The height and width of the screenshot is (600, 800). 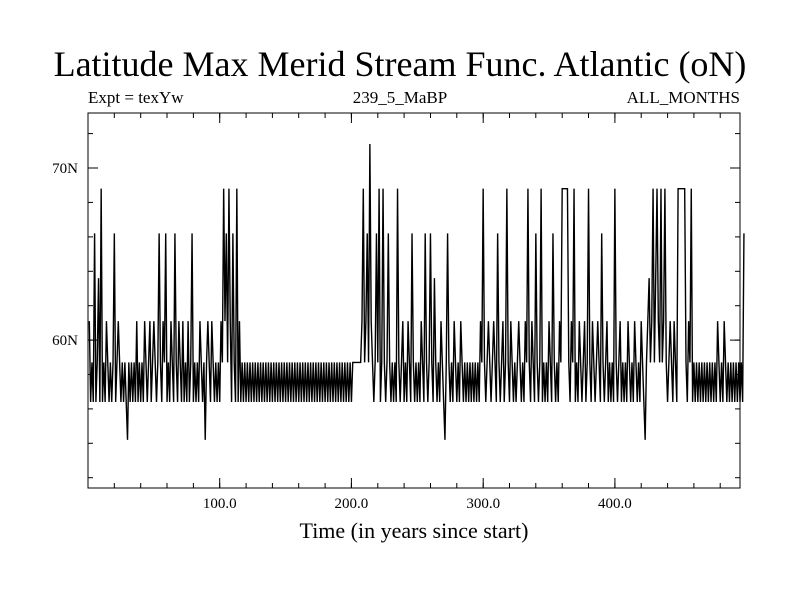 What do you see at coordinates (483, 504) in the screenshot?
I see `x-tick-label: 300.0` at bounding box center [483, 504].